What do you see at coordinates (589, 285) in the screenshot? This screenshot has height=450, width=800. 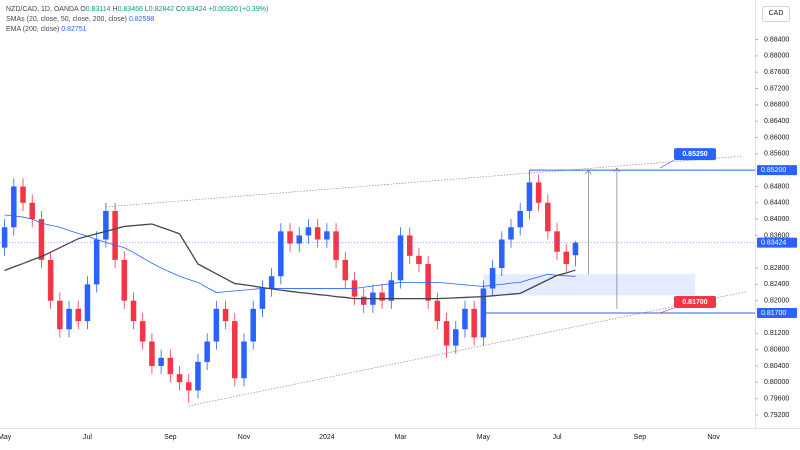 I see `zone` at bounding box center [589, 285].